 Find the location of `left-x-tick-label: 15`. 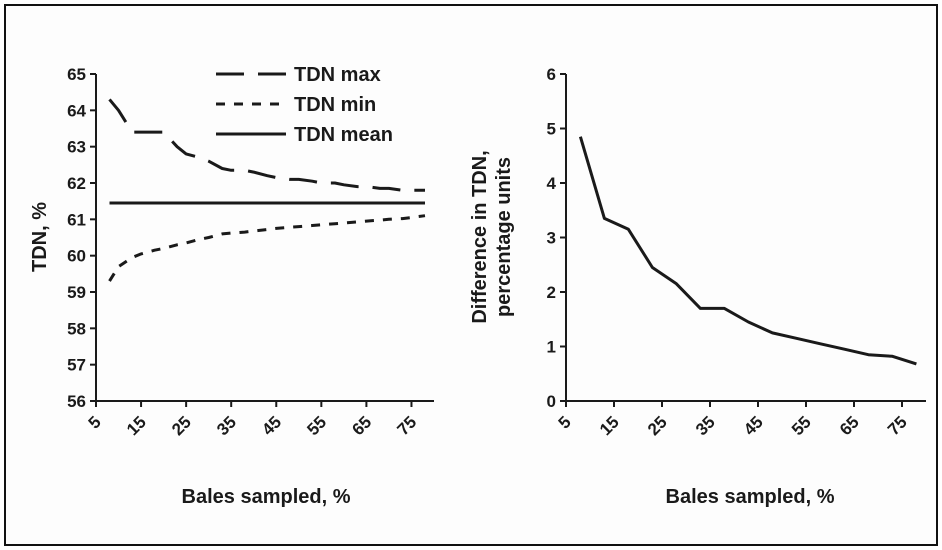

left-x-tick-label: 15 is located at coordinates (136, 425).